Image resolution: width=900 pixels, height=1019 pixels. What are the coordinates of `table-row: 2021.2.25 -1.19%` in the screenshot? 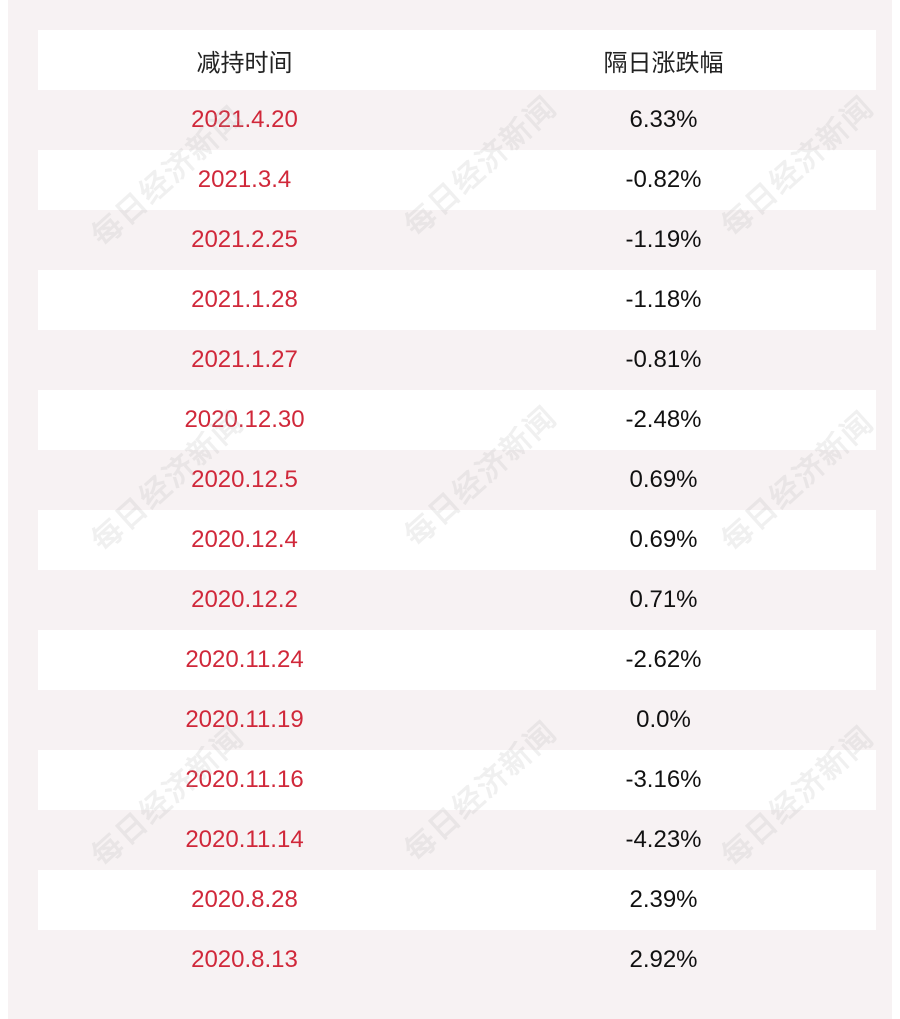 It's located at (457, 240).